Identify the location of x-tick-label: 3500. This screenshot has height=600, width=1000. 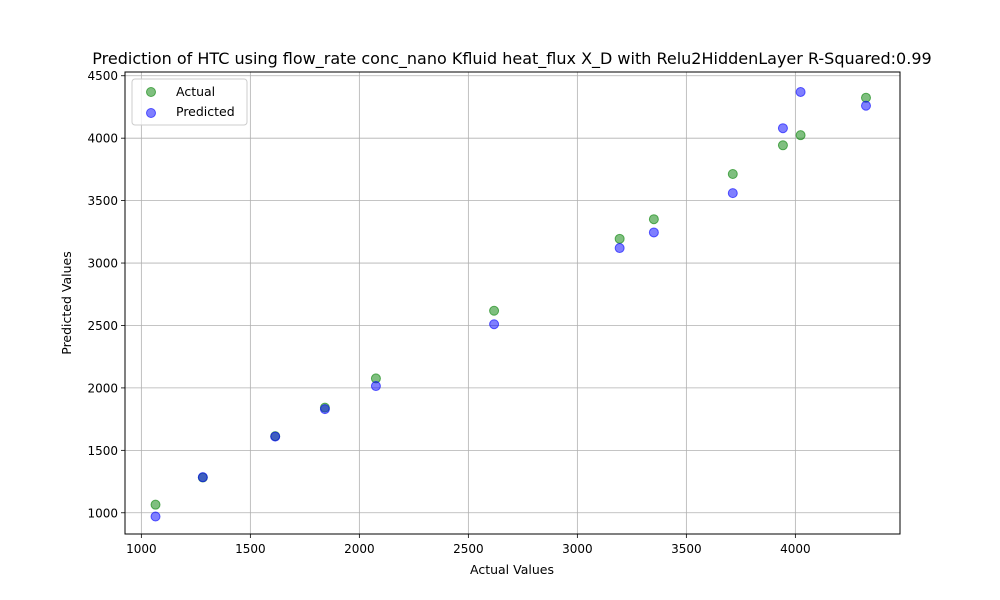
(686, 549).